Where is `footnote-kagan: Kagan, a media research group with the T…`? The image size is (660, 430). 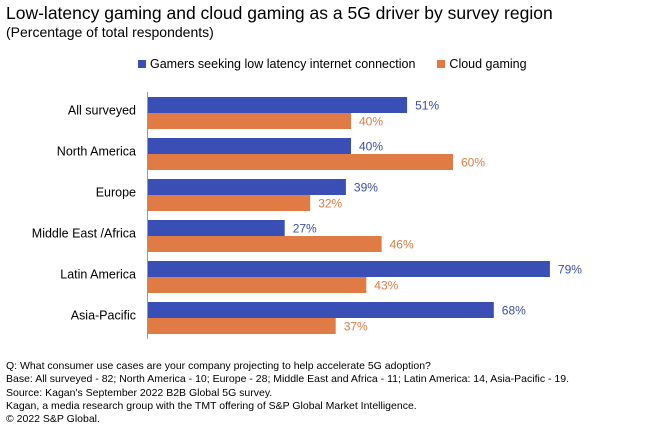 footnote-kagan: Kagan, a media research group with the T… is located at coordinates (211, 405).